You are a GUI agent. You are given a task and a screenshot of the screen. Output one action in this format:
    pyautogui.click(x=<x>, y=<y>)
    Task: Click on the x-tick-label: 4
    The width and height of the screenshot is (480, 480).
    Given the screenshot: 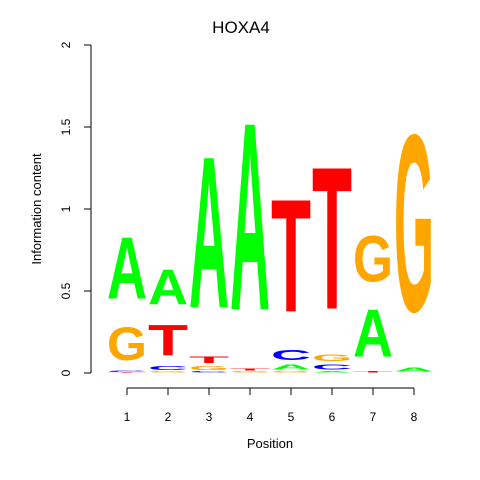 What is the action you would take?
    pyautogui.click(x=250, y=417)
    